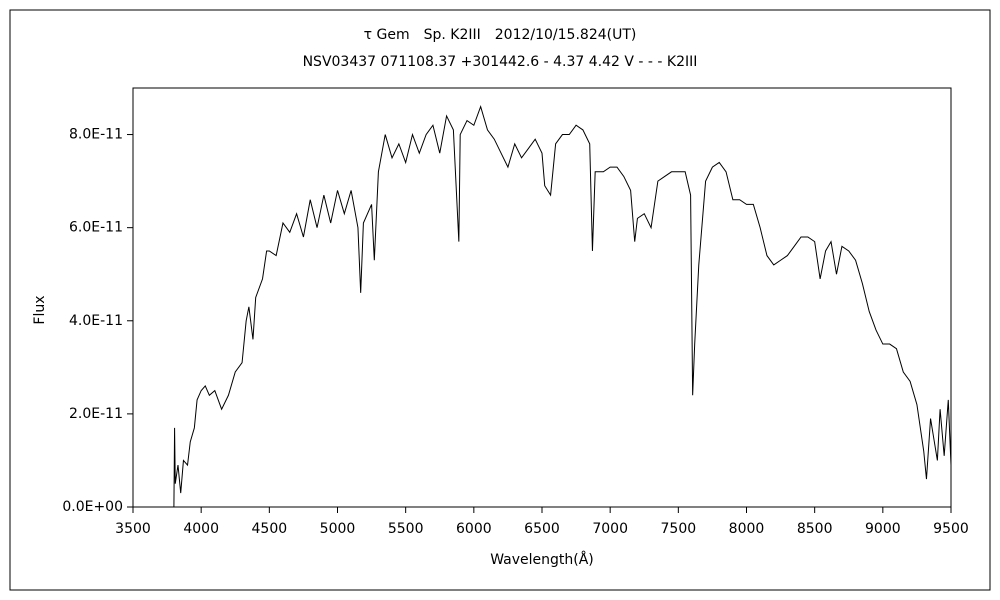 This screenshot has height=600, width=1000. Describe the element at coordinates (474, 529) in the screenshot. I see `x-tick-label: 6000` at that location.